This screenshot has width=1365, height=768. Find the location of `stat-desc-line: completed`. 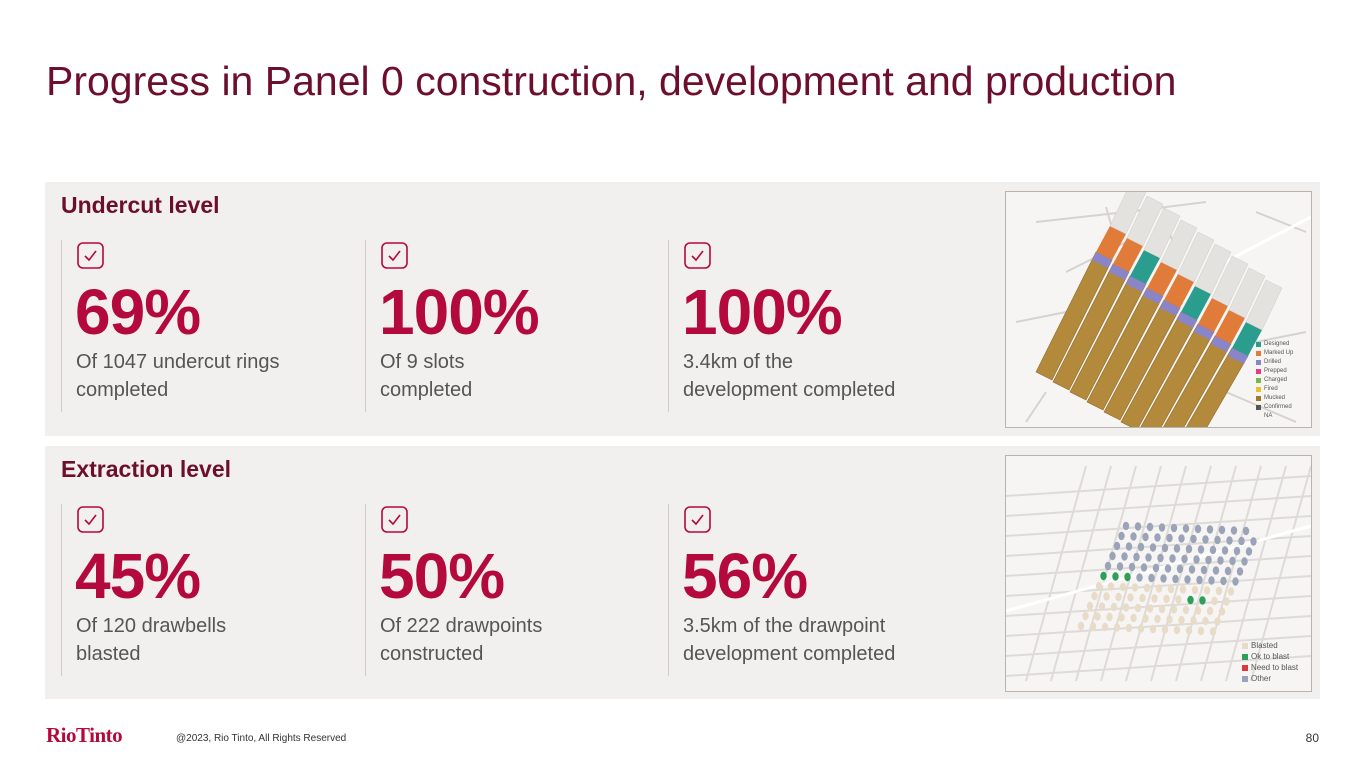

stat-desc-line: completed is located at coordinates (426, 390).